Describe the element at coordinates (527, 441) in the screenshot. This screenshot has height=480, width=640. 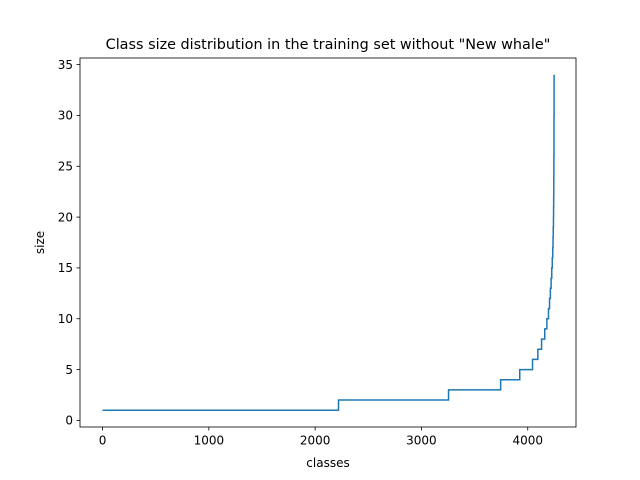
I see `x-tick-label: 4000` at that location.